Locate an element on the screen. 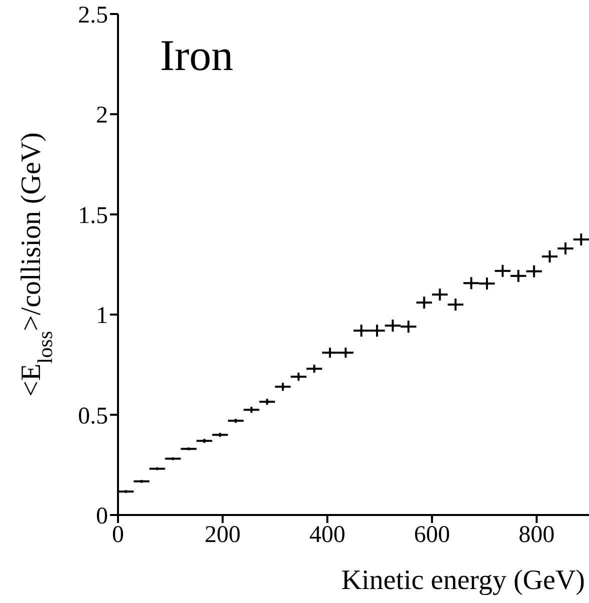  x-tick-label: 200 is located at coordinates (222, 535).